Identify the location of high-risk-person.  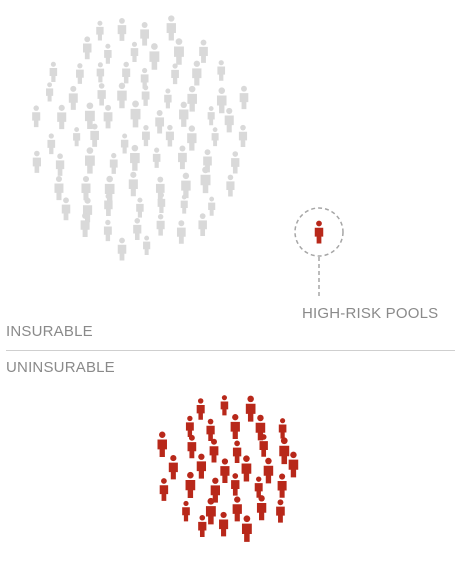
(319, 232).